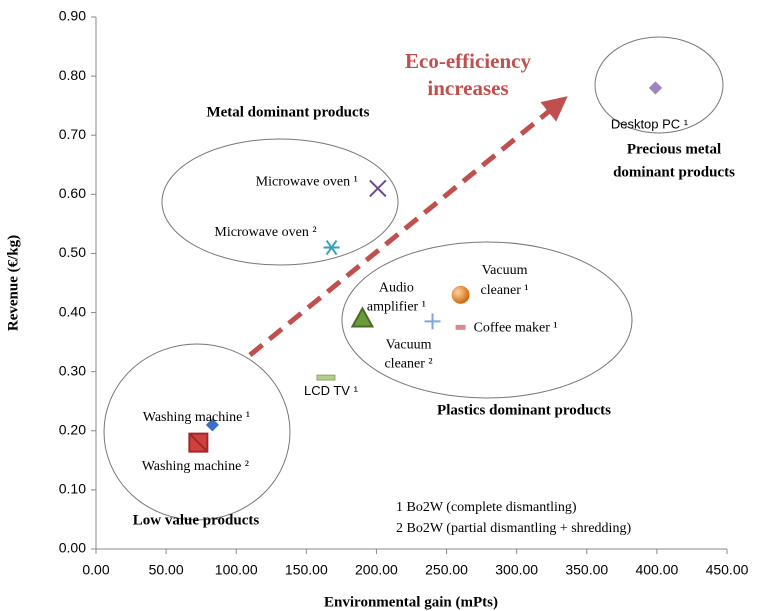  I want to click on point-label: Washing machine ², so click(195, 466).